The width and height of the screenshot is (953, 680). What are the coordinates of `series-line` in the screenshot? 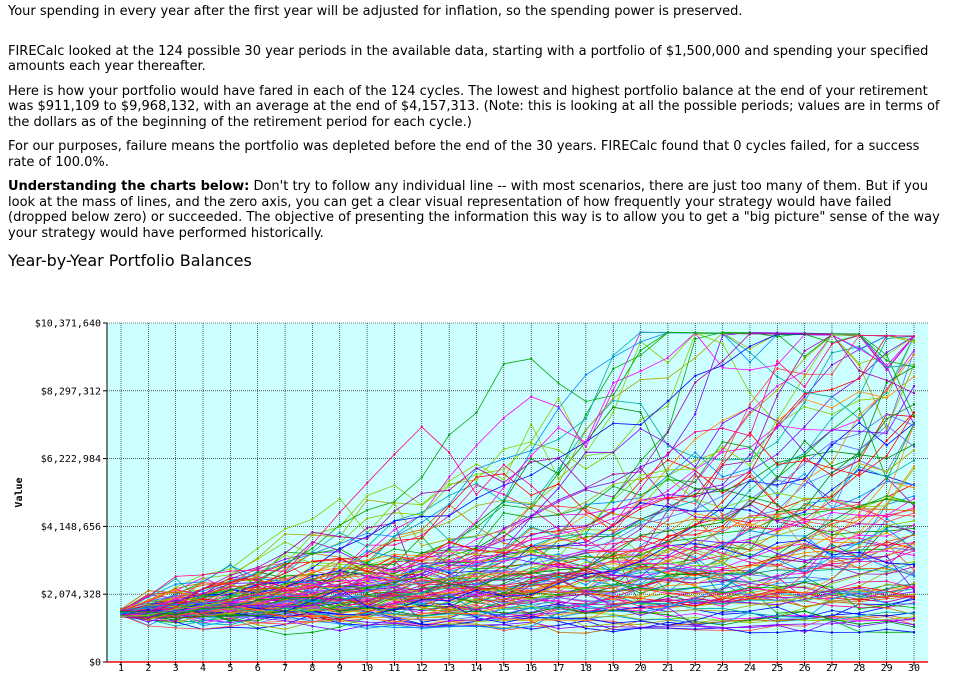 It's located at (517, 589).